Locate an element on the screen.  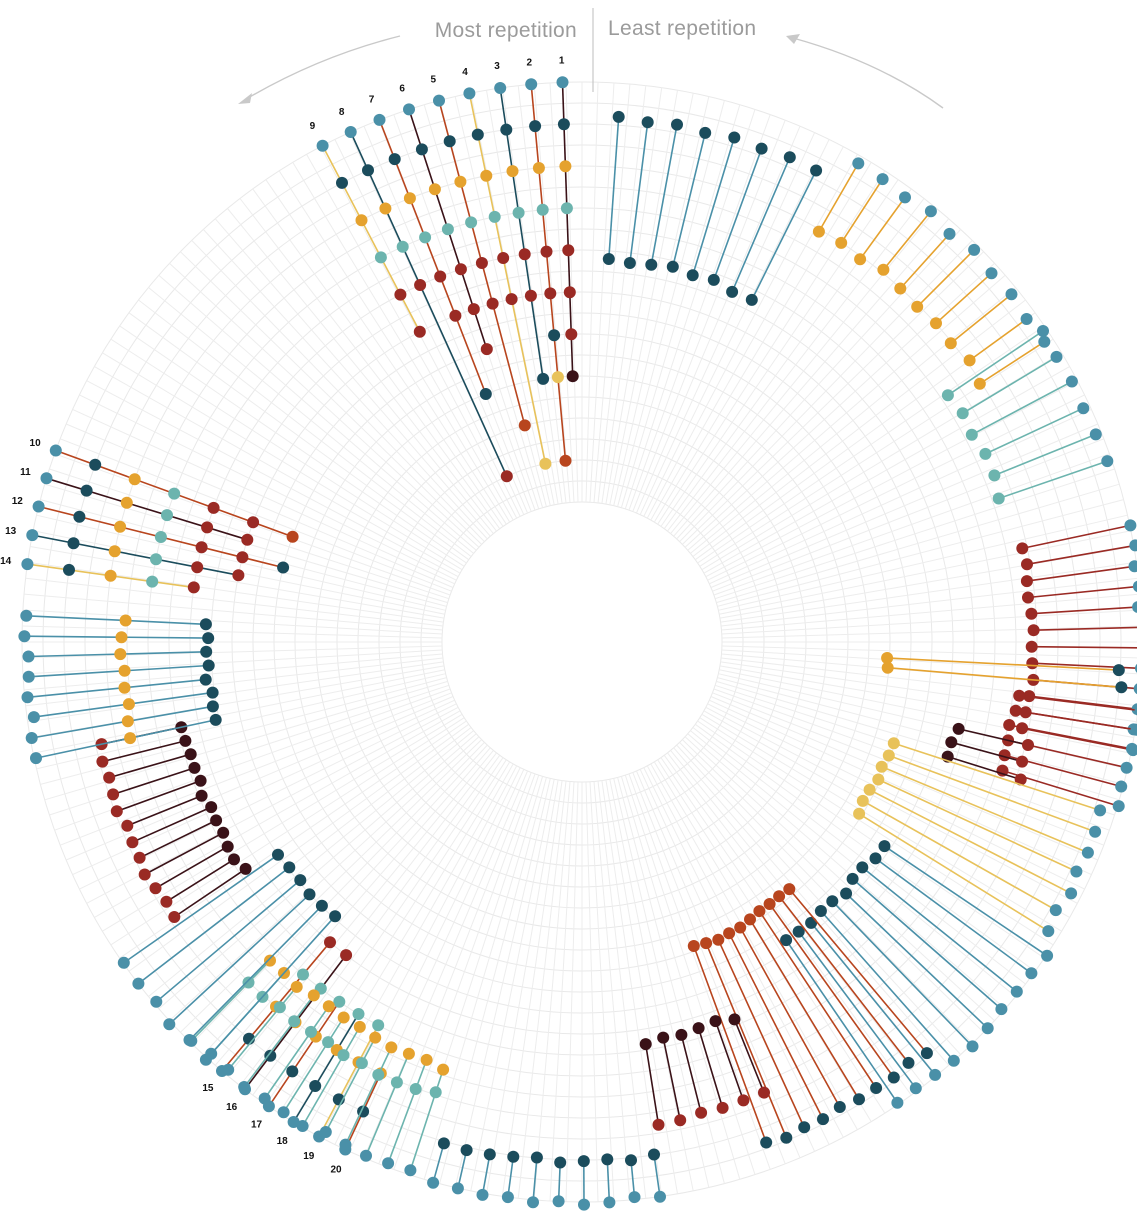
grid-ring is located at coordinates (582, 642).